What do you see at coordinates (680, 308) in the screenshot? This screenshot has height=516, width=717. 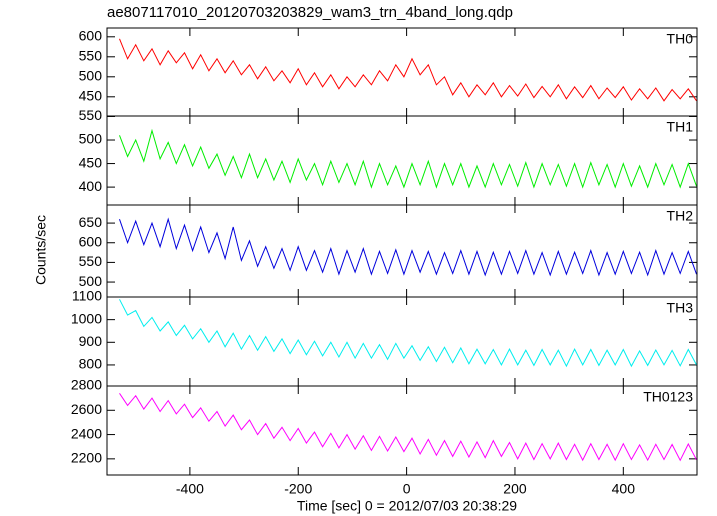 I see `panel-label: TH3` at bounding box center [680, 308].